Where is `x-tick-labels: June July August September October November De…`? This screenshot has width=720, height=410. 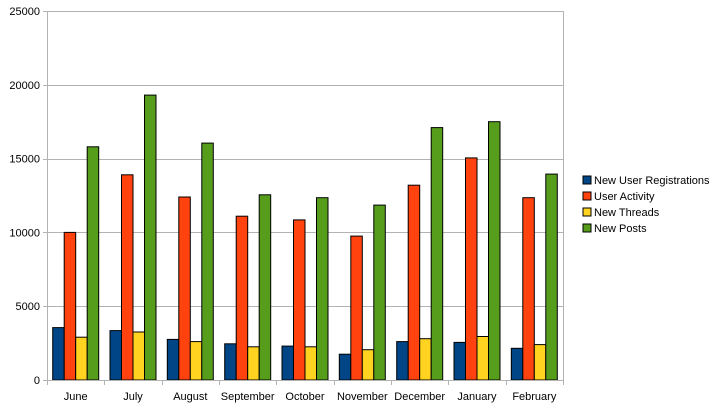
x-tick-labels: June July August September October November De… is located at coordinates (310, 397).